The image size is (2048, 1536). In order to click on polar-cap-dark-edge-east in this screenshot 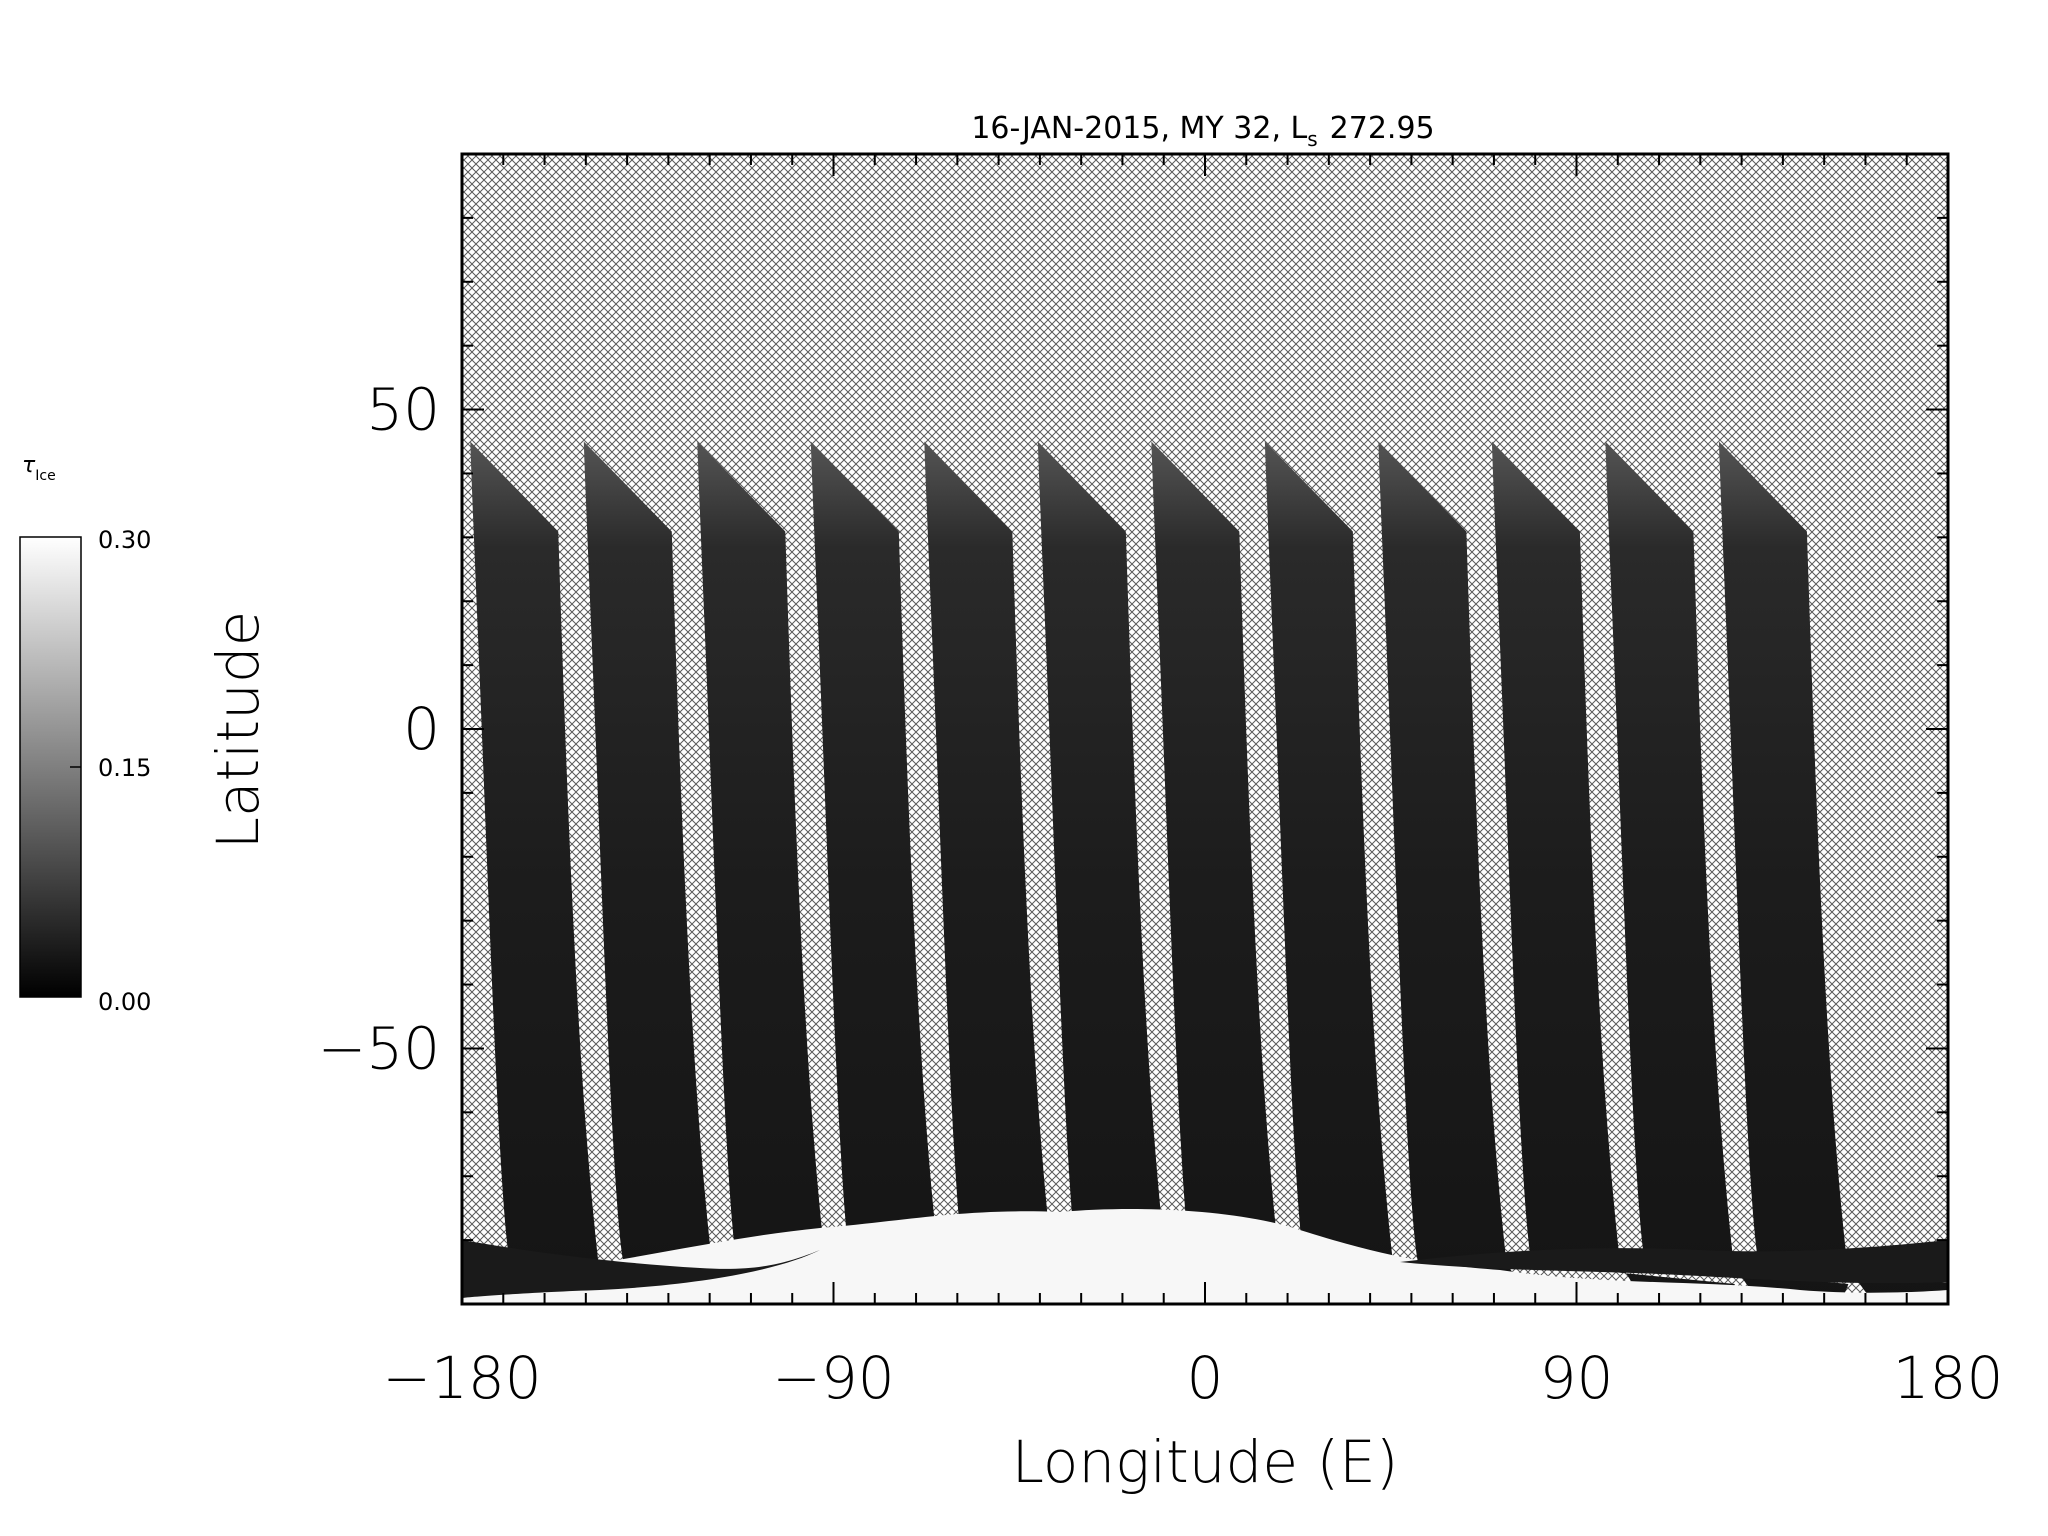, I will do `click(1674, 1262)`.